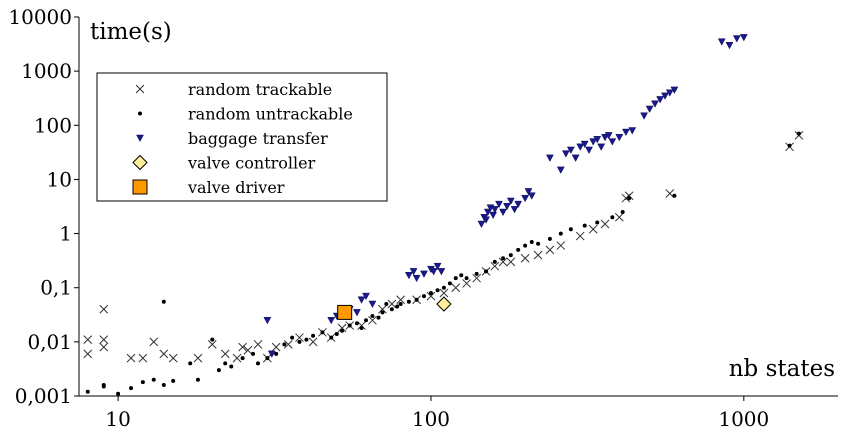 This screenshot has height=439, width=846. Describe the element at coordinates (258, 138) in the screenshot. I see `legend-label: baggage transfer` at that location.